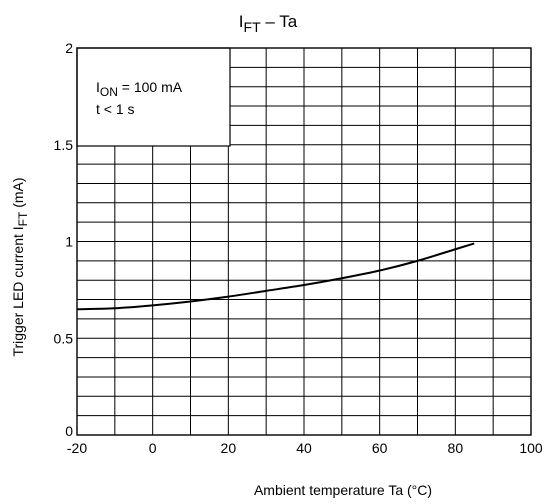  Describe the element at coordinates (139, 89) in the screenshot. I see `annotation-current: ION = 100 mA` at that location.